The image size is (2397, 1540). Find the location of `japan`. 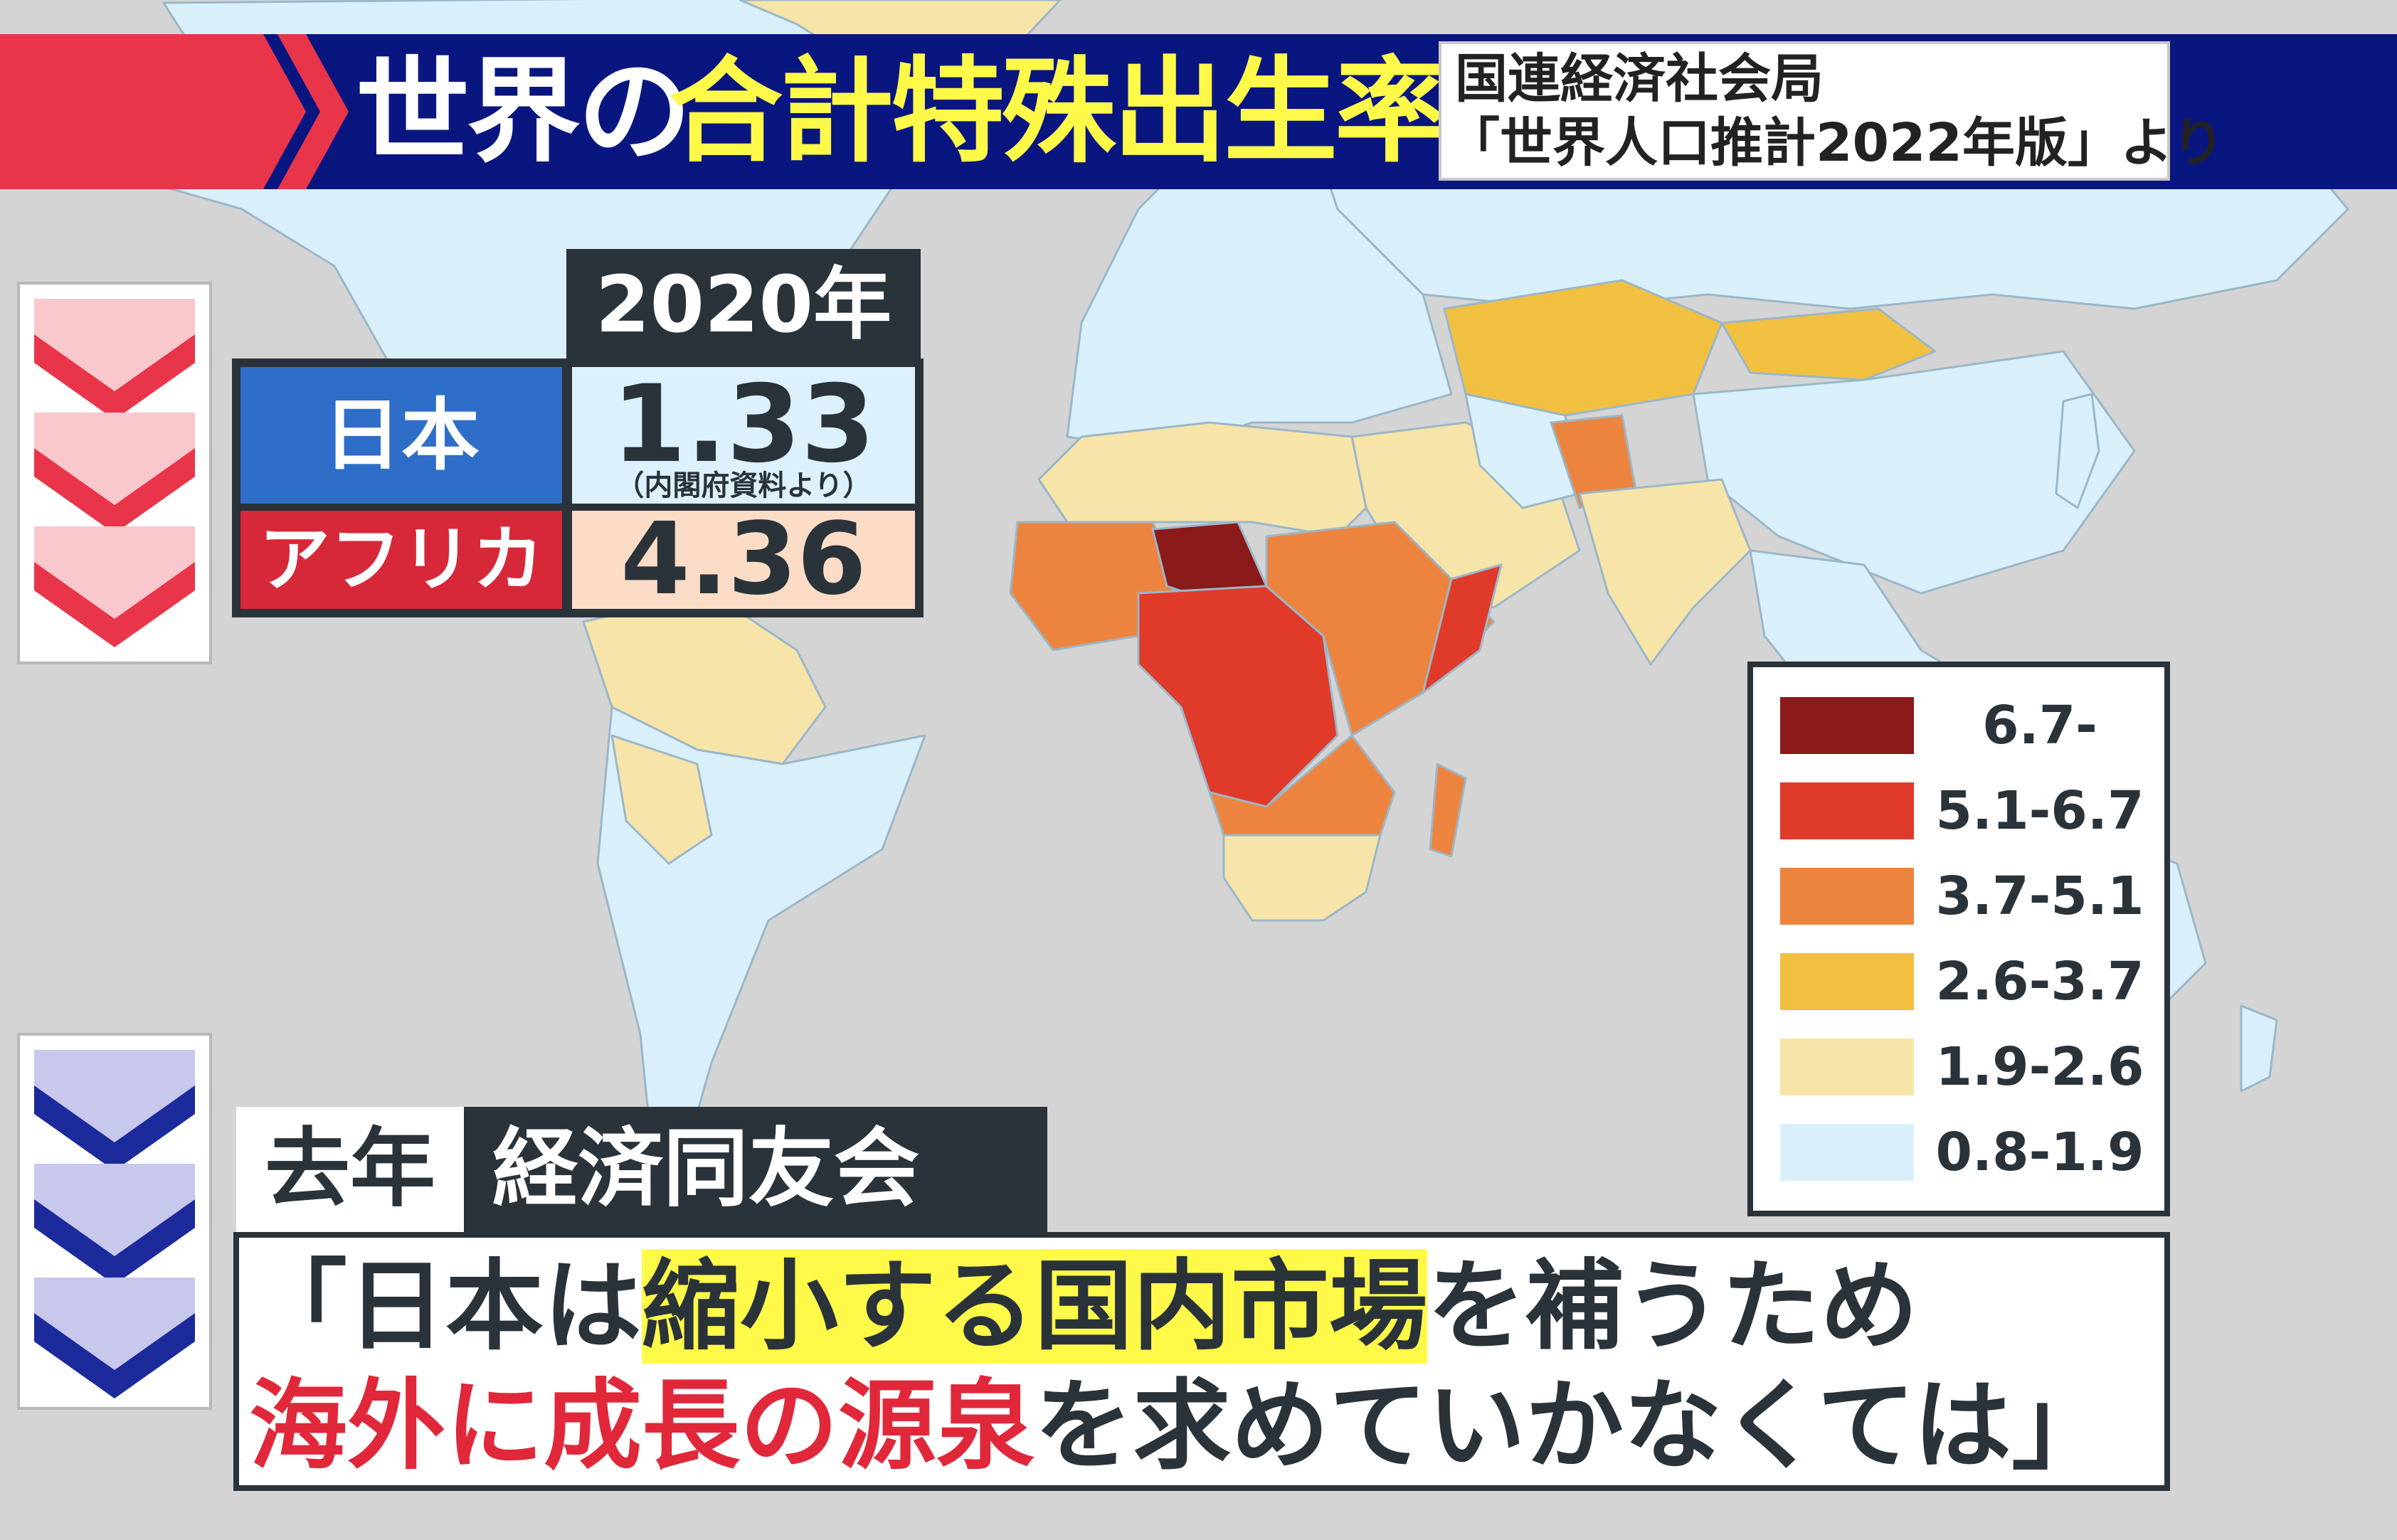

japan is located at coordinates (2077, 451).